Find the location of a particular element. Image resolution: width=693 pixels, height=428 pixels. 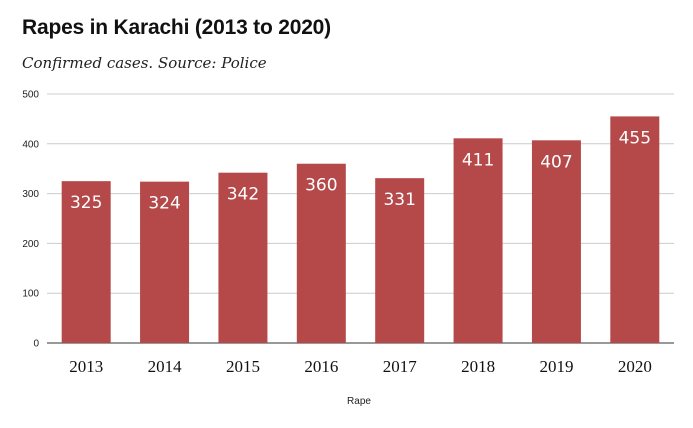

x-tick-label-2017: 2017 is located at coordinates (400, 366).